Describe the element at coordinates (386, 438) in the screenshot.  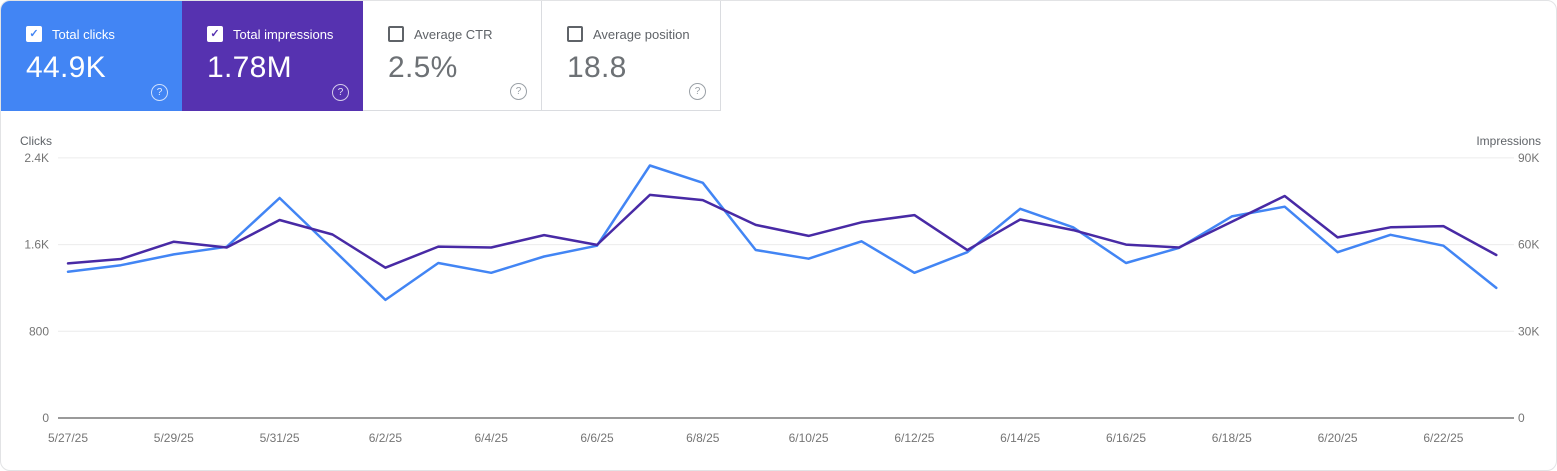
I see `x-axis-date-label: 6/2/25` at that location.